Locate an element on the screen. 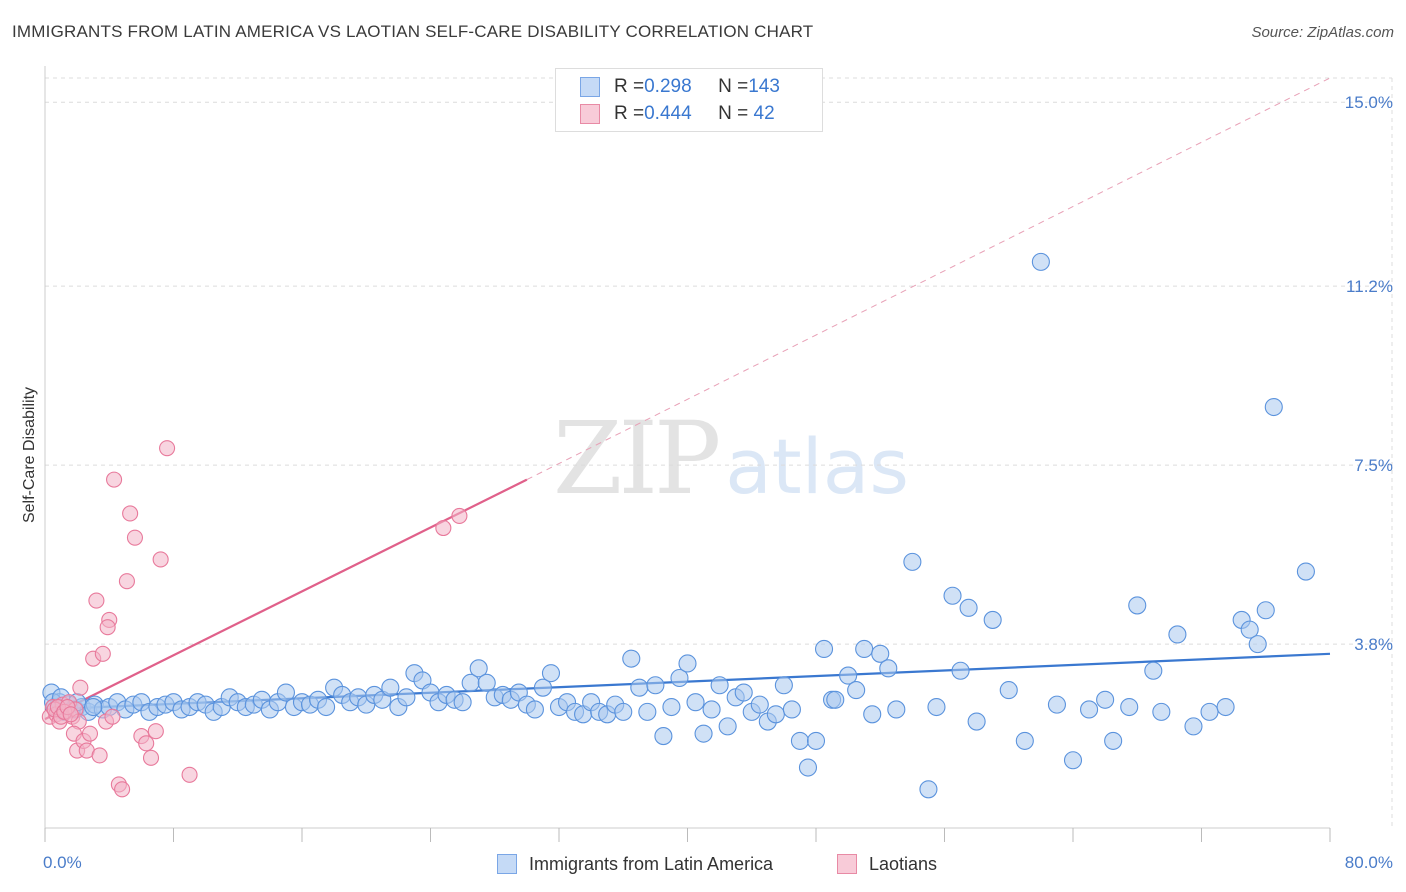 The height and width of the screenshot is (892, 1406). legend-swatch-laotians is located at coordinates (590, 114).